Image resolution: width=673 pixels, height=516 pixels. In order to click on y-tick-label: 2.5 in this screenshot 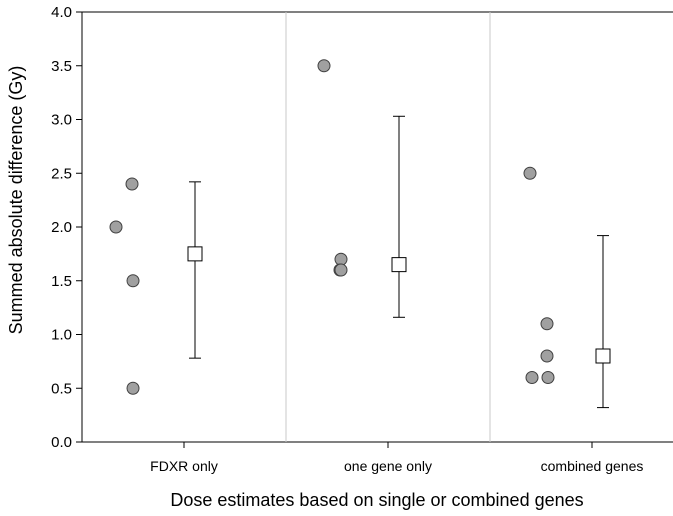, I will do `click(61, 173)`.